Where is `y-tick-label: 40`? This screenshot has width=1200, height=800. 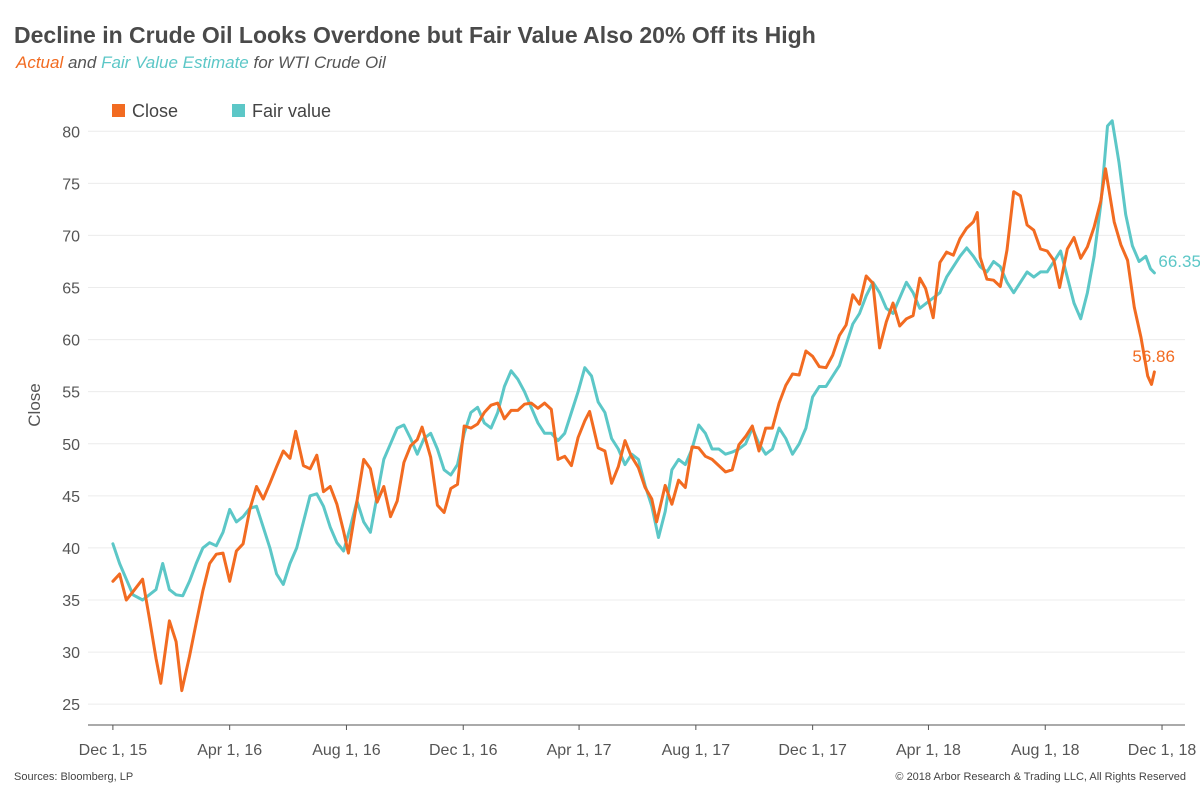 y-tick-label: 40 is located at coordinates (71, 549).